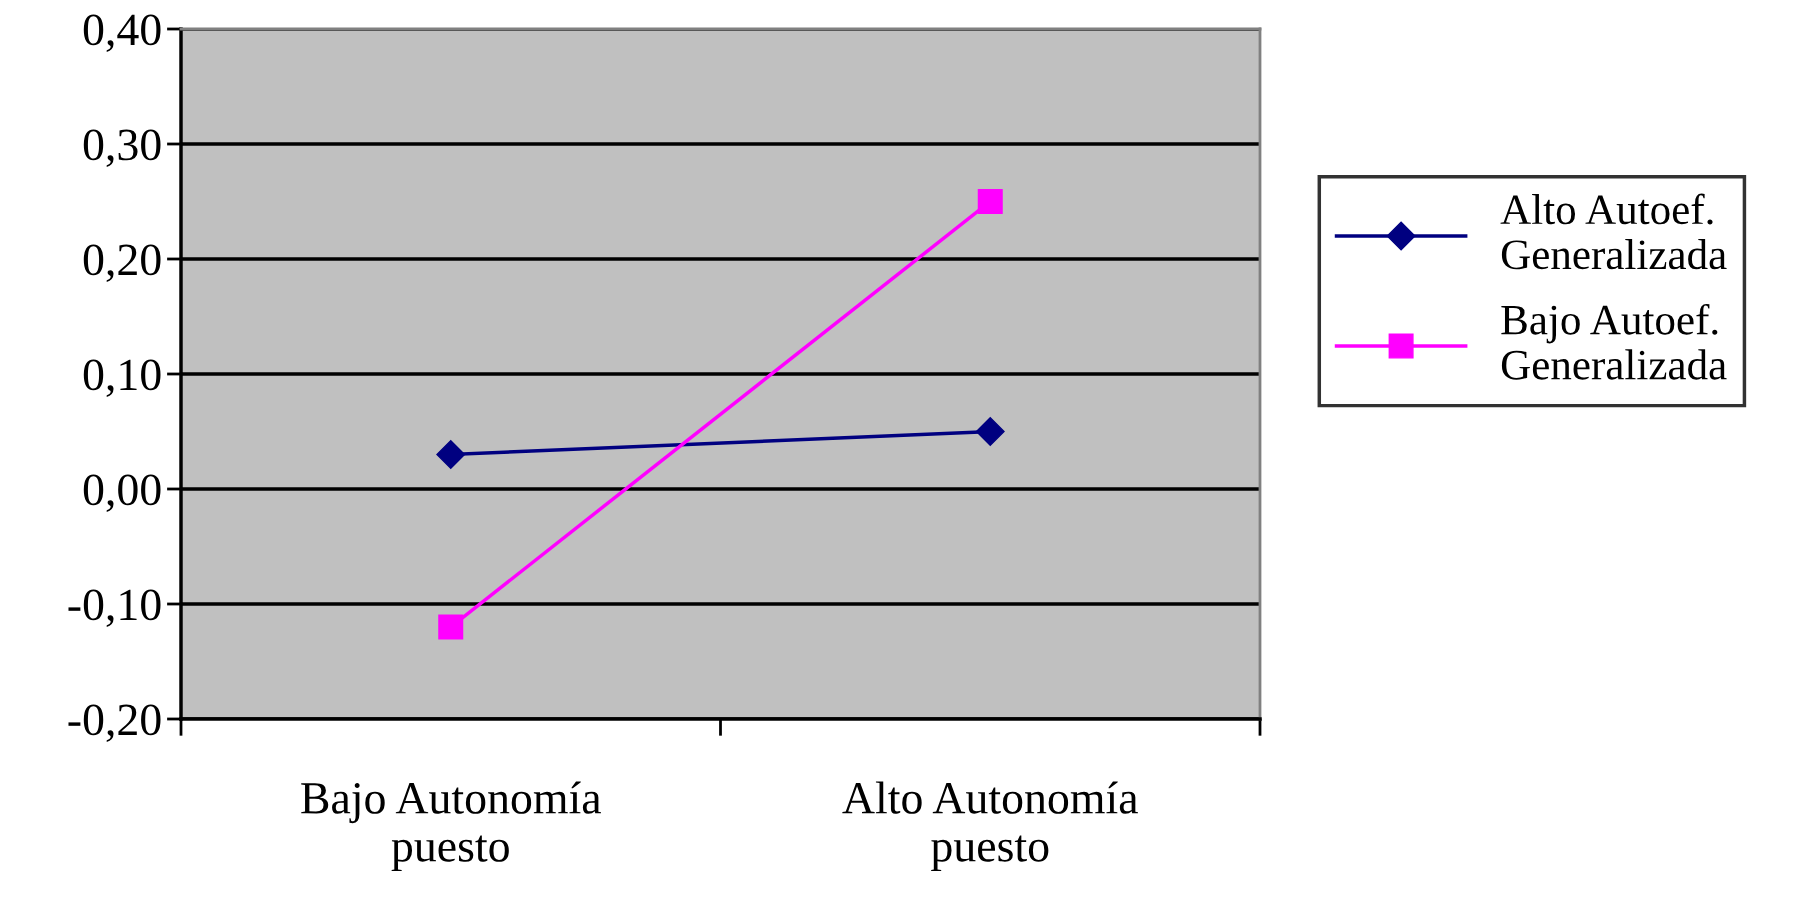 The image size is (1796, 909). I want to click on y-tick-label: 0,00, so click(122, 493).